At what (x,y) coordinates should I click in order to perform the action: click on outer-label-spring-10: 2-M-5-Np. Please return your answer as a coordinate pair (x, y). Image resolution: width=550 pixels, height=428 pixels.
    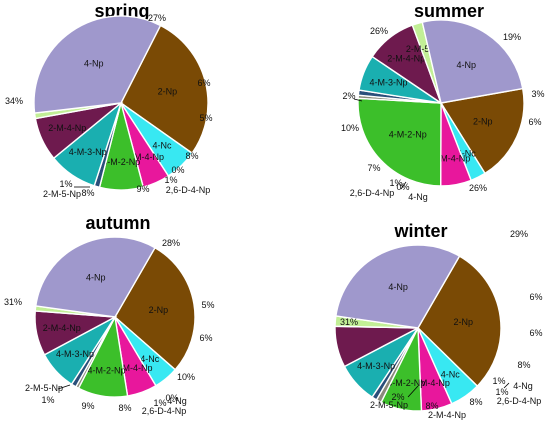
    Looking at the image, I should click on (62, 194).